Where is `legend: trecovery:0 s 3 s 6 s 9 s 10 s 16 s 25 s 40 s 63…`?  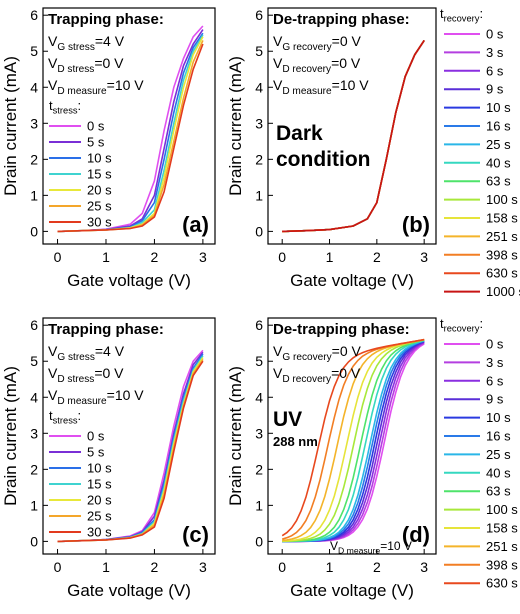 legend: trecovery:0 s 3 s 6 s 9 s 10 s 16 s 25 s 40 s 63… is located at coordinates (480, 152).